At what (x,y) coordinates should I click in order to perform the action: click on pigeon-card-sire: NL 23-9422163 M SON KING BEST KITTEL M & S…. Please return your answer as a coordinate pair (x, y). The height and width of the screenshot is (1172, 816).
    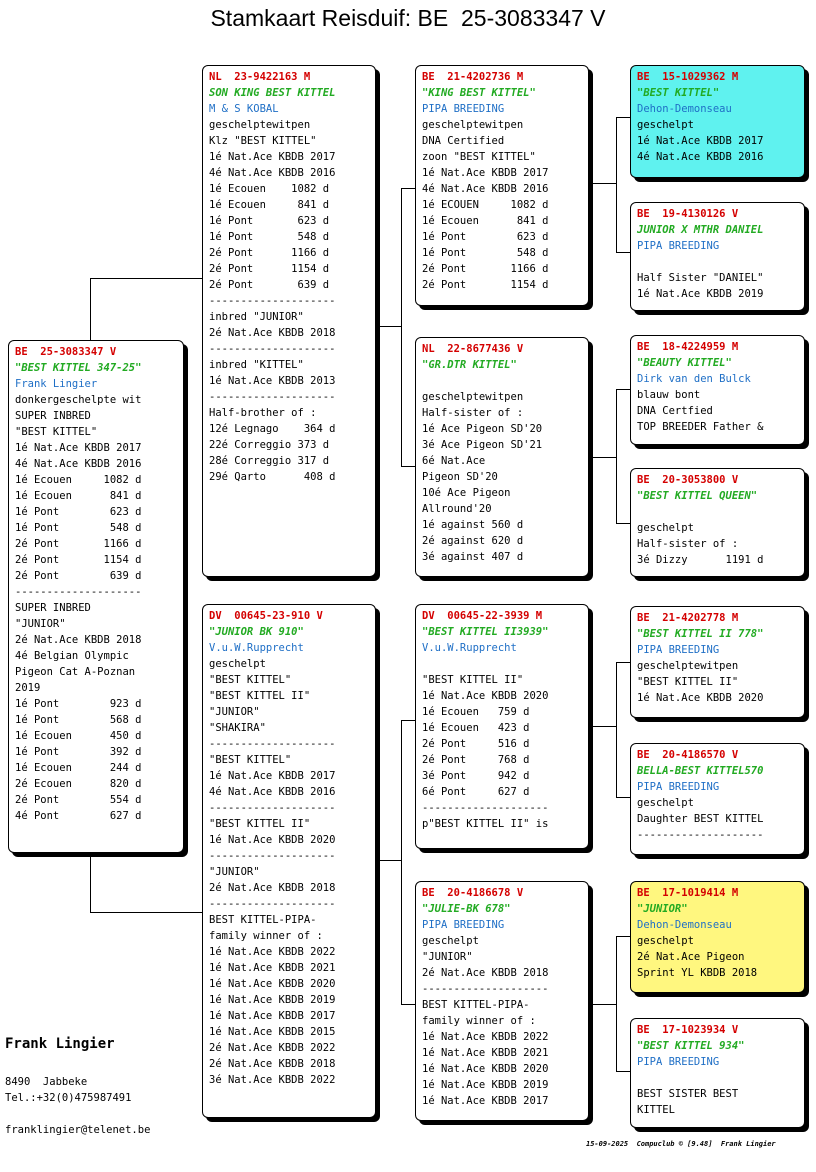
    Looking at the image, I should click on (289, 321).